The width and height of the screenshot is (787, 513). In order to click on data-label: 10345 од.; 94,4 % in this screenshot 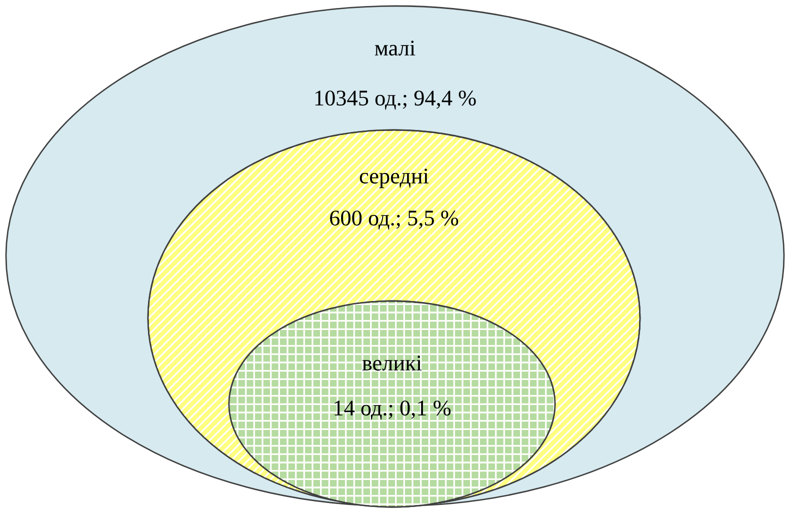, I will do `click(395, 100)`.